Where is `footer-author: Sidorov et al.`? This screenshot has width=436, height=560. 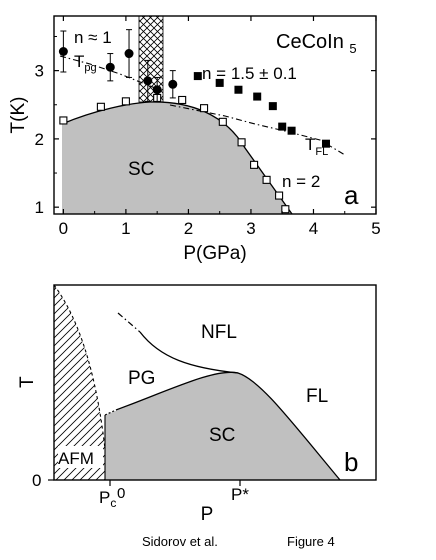
footer-author: Sidorov et al. is located at coordinates (180, 541).